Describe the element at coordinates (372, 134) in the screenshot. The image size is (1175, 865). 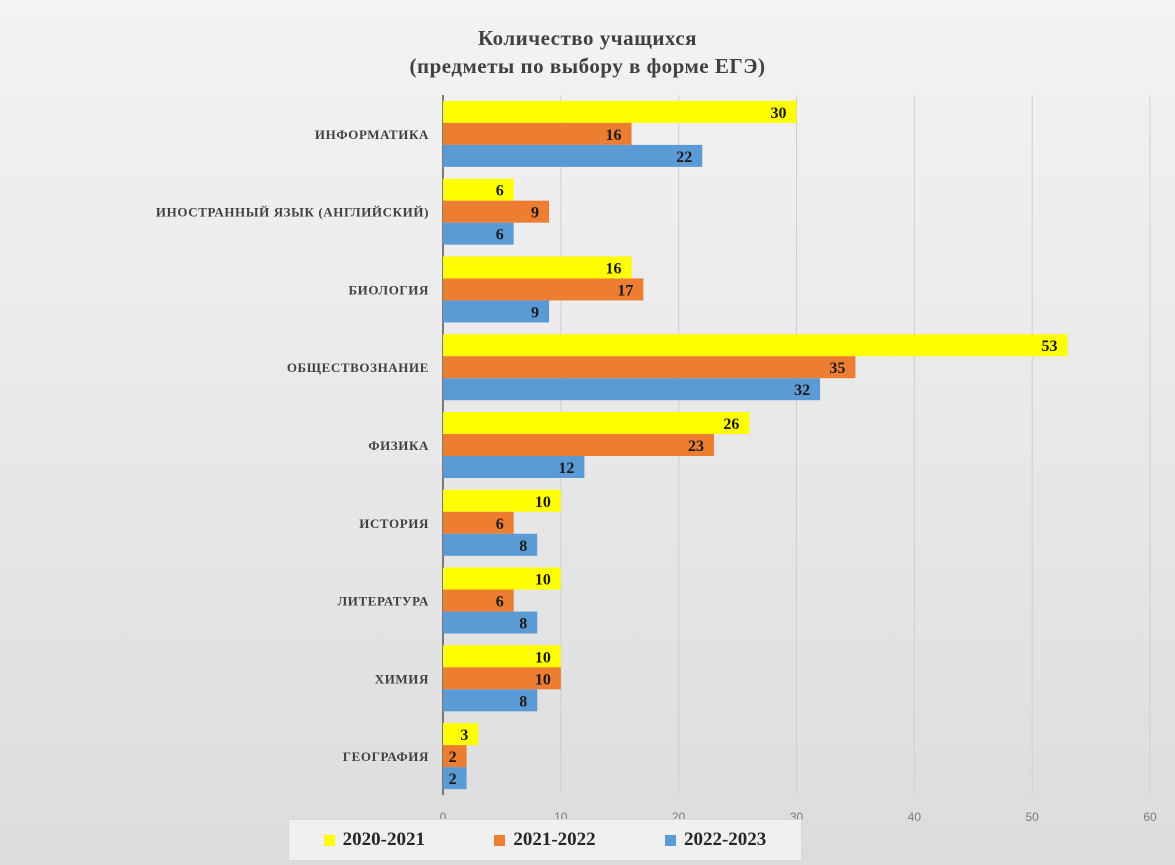
I see `category-label: ИНФОРМАТИКА` at that location.